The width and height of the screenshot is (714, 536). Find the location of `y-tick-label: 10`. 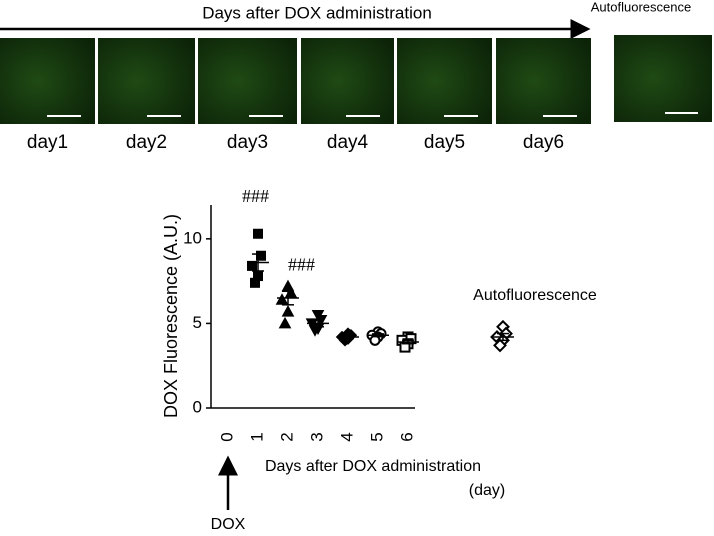

y-tick-label: 10 is located at coordinates (192, 237).